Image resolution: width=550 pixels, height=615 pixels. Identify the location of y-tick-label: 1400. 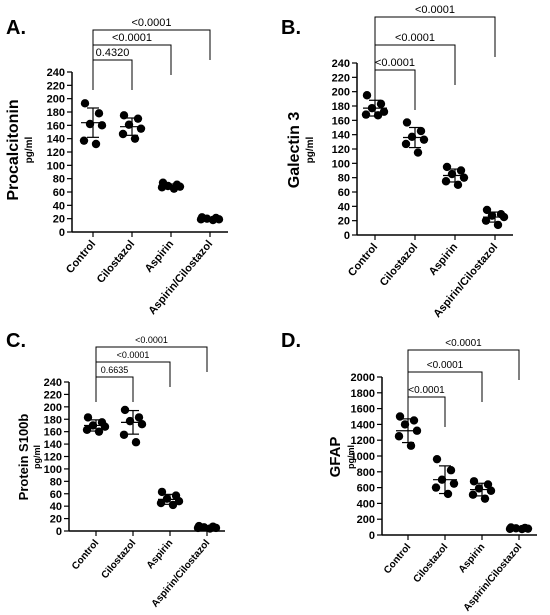
(363, 425).